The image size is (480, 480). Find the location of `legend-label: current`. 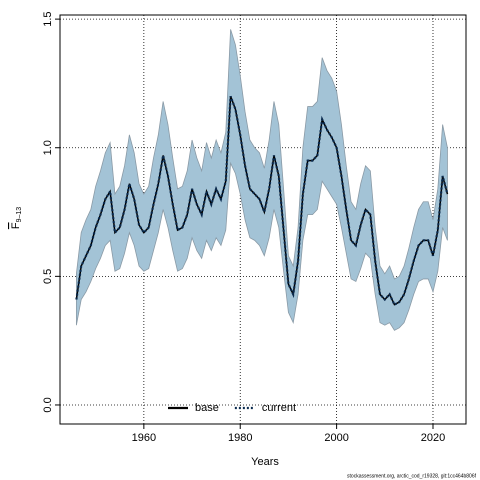

legend-label: current is located at coordinates (279, 408).